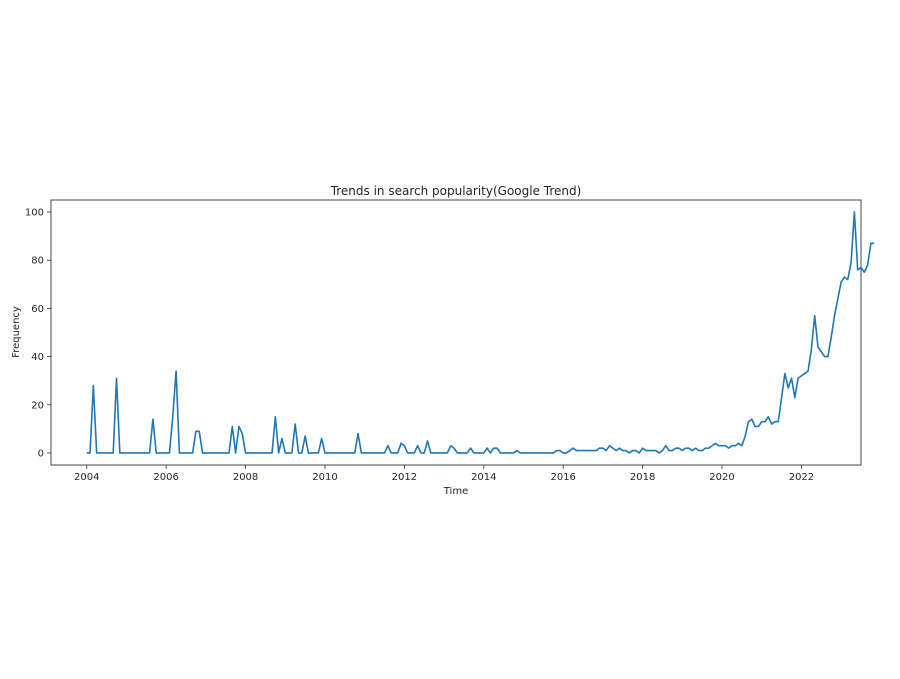 The image size is (900, 679). What do you see at coordinates (324, 477) in the screenshot?
I see `x-tick-label: 2010` at bounding box center [324, 477].